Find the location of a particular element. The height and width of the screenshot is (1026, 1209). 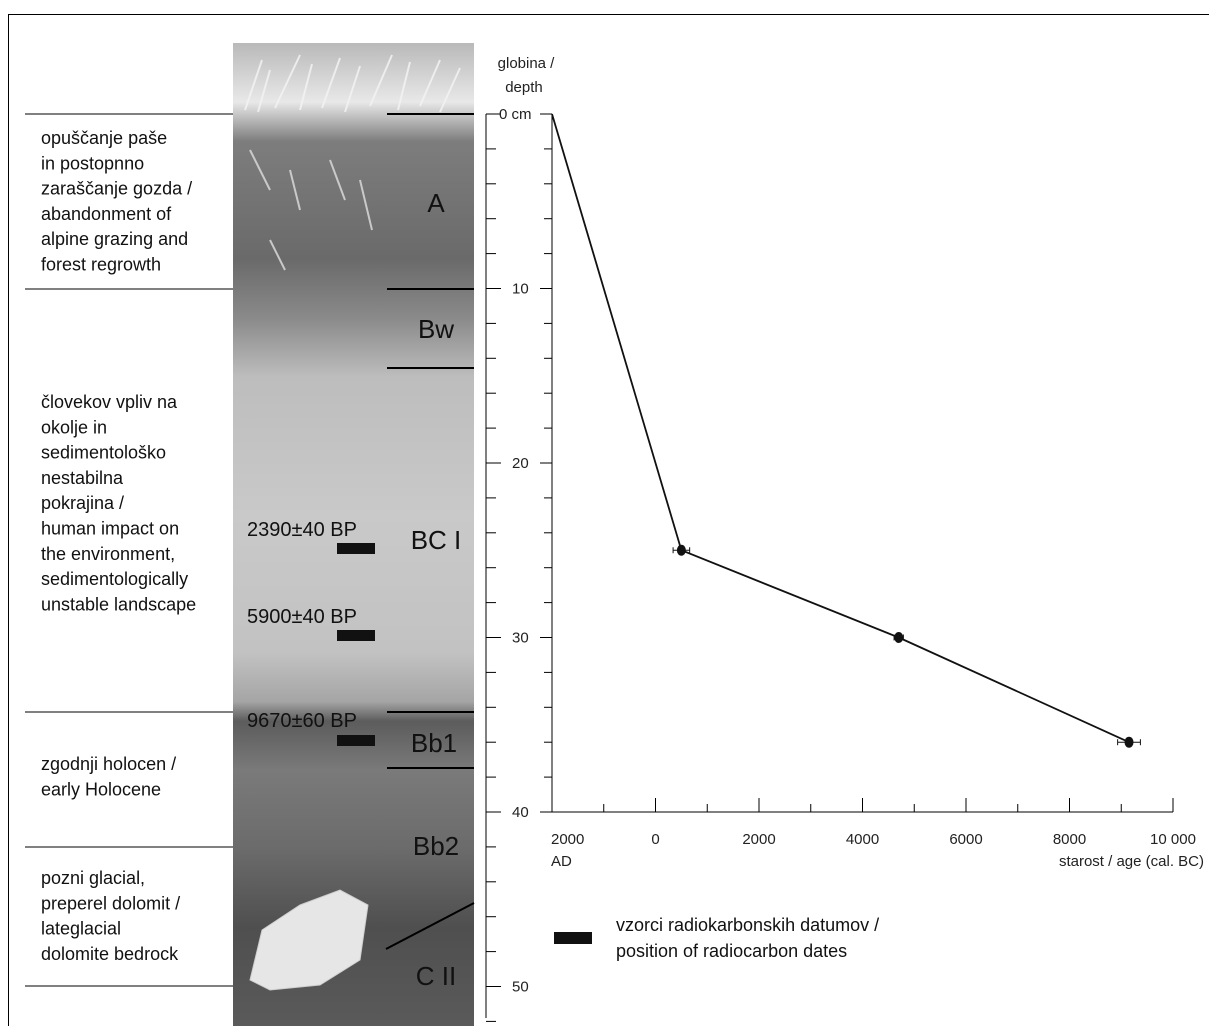

period-text-line: nestabilna is located at coordinates (82, 478).